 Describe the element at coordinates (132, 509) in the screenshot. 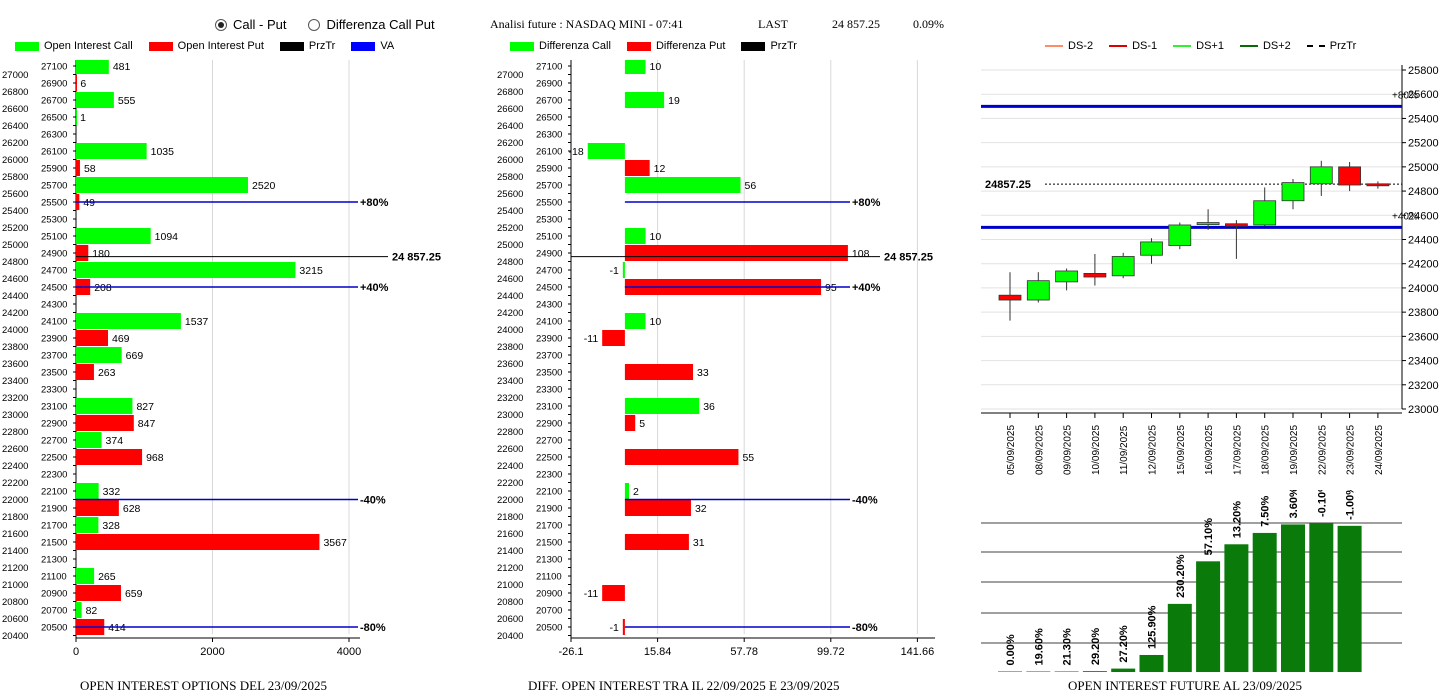

I see `bar-value-label: 628` at that location.